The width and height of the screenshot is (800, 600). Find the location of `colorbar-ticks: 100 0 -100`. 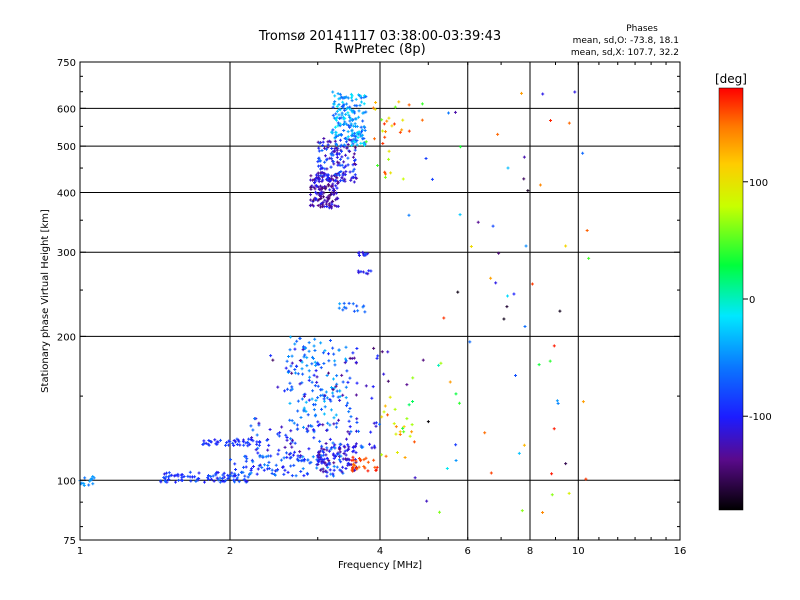

colorbar-ticks: 100 0 -100 is located at coordinates (757, 300).